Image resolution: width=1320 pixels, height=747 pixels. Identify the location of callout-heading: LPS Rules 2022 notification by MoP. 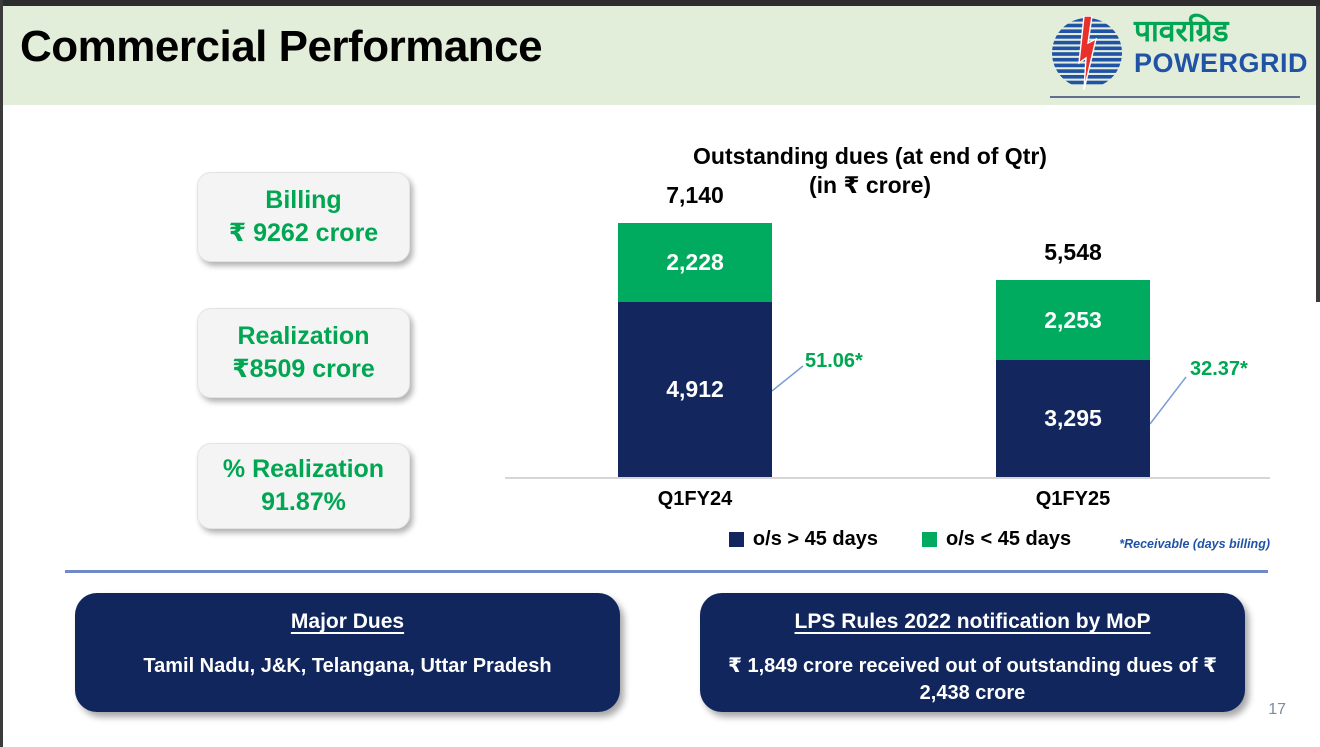
(972, 621).